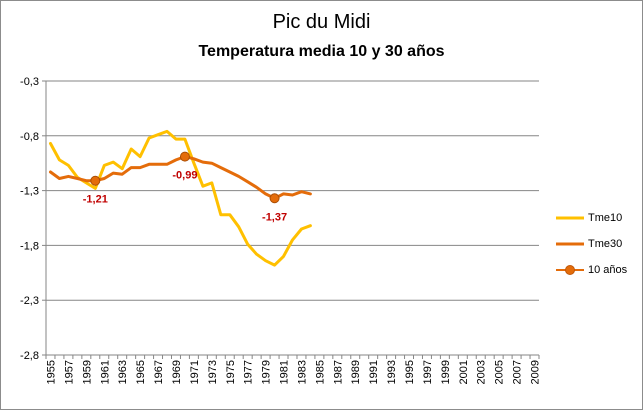 Image resolution: width=643 pixels, height=410 pixels. What do you see at coordinates (141, 372) in the screenshot?
I see `x-tick-label: 1965` at bounding box center [141, 372].